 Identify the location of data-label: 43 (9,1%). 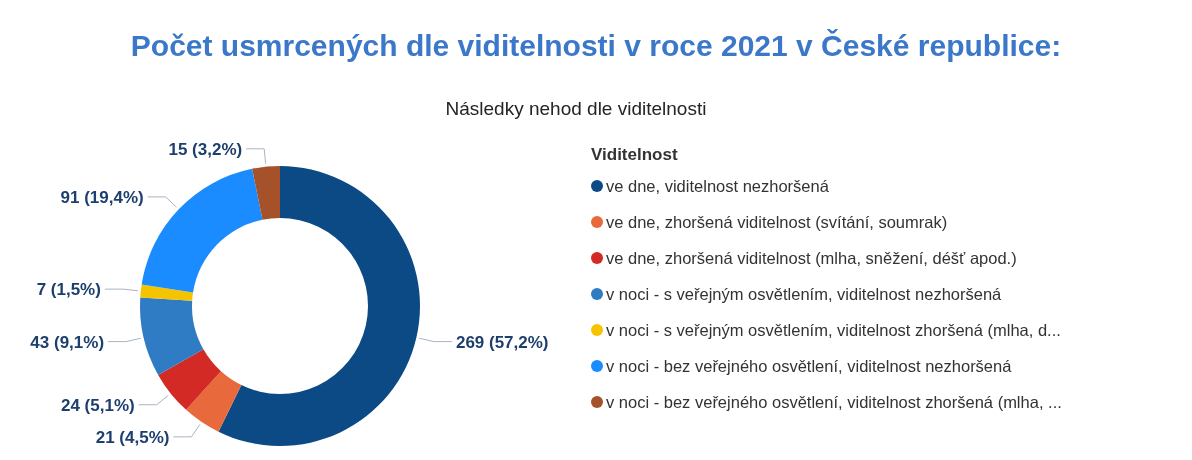
(67, 342).